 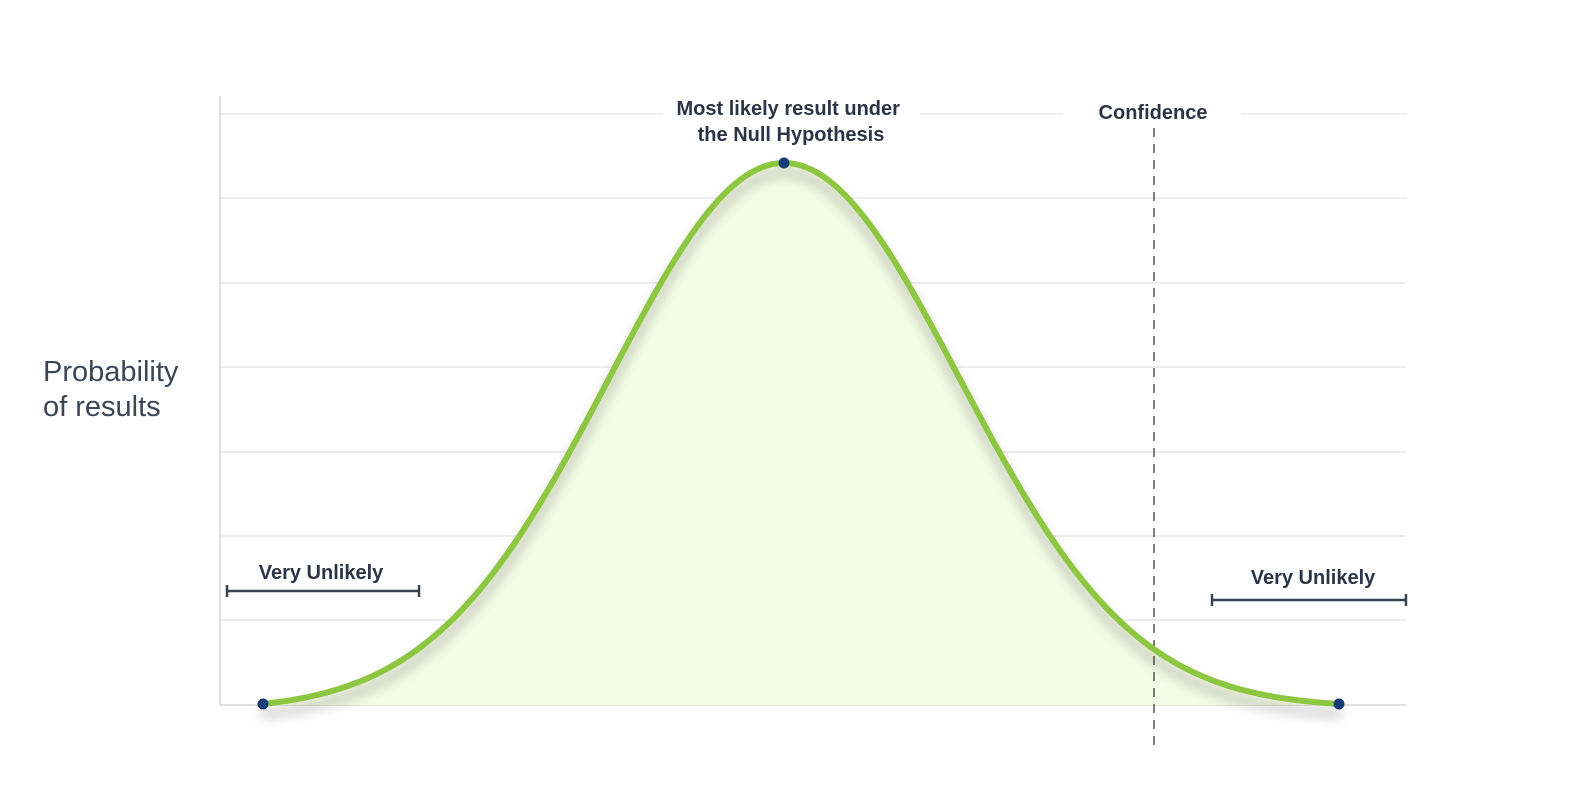 I want to click on left-tail-label: Very Unlikely, so click(x=321, y=573).